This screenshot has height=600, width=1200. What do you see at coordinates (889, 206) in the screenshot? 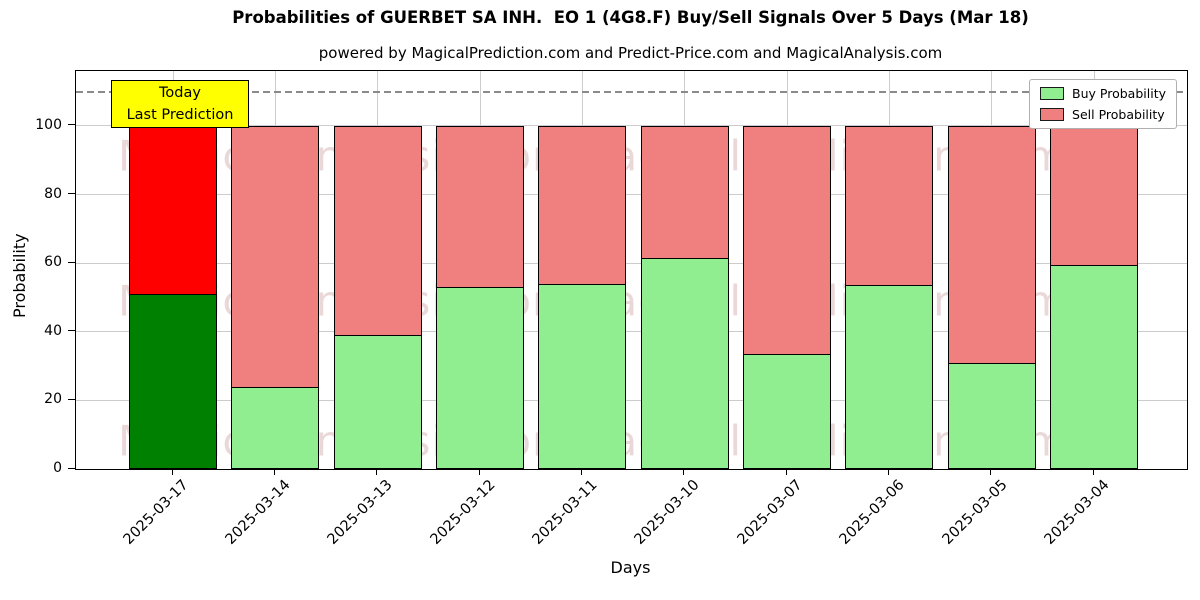
I see `bar-2025-03-06-sell-segment` at bounding box center [889, 206].